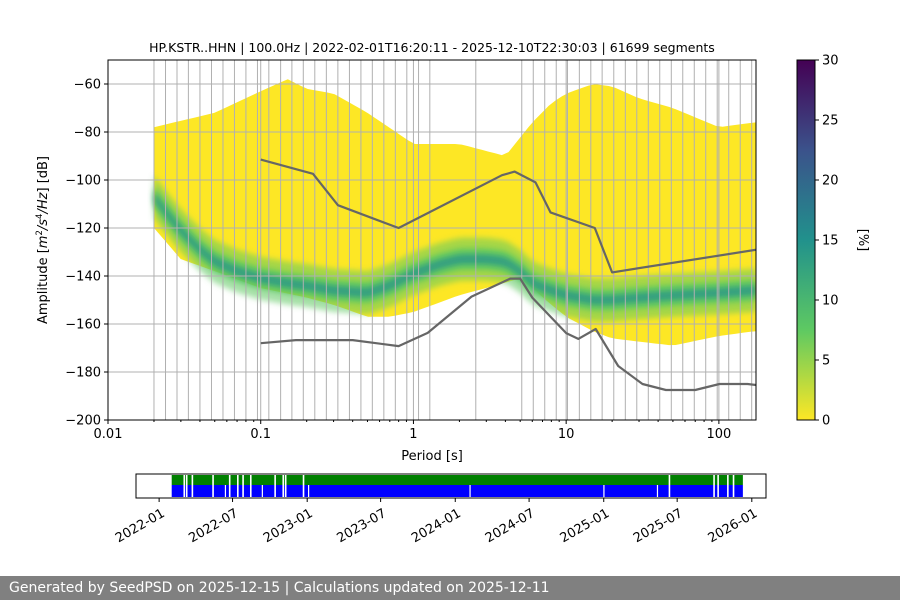  What do you see at coordinates (510, 526) in the screenshot?
I see `timeline-tick-label: 2024-07` at bounding box center [510, 526].